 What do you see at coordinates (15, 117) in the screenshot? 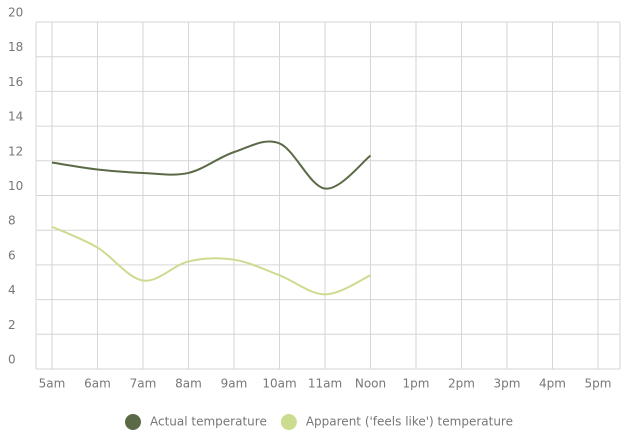
I see `y-tick-label: 14` at bounding box center [15, 117].